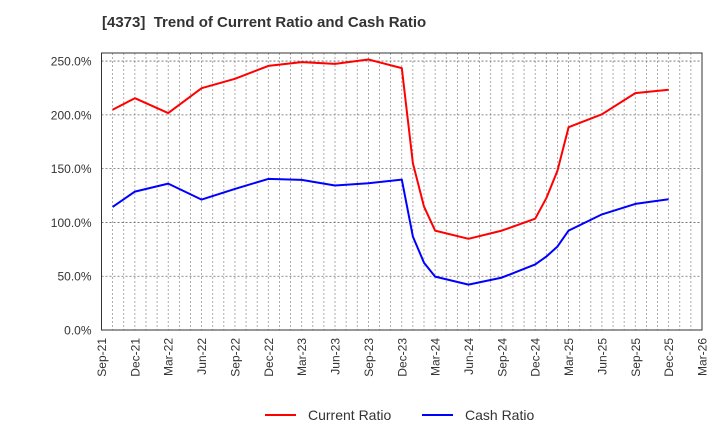 The width and height of the screenshot is (720, 440). I want to click on x-tick-label: Dec-21, so click(135, 357).